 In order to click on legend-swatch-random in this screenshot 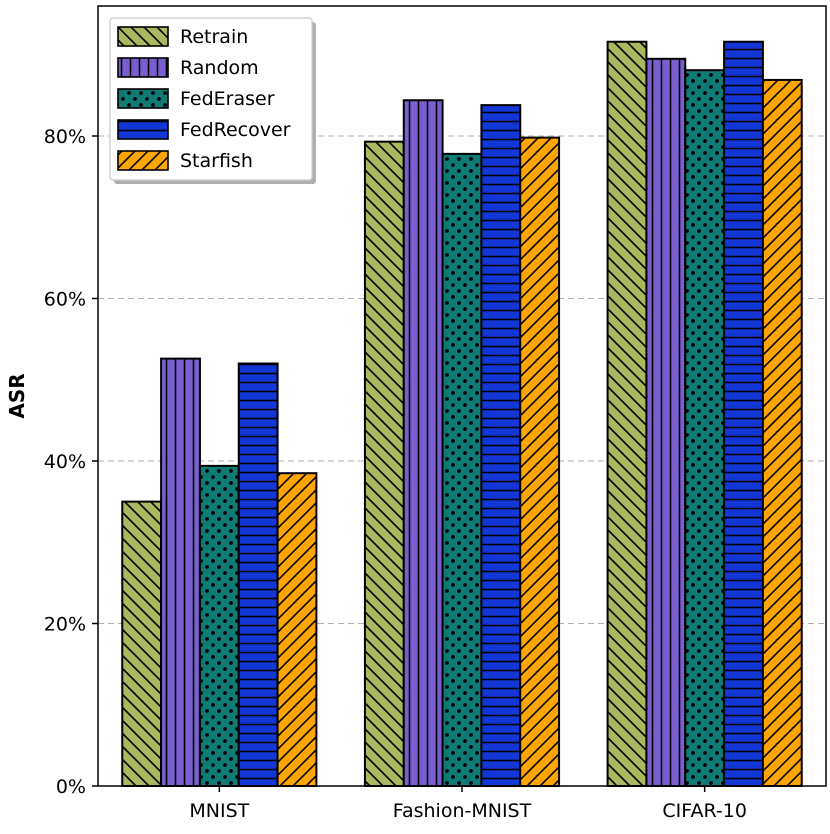, I will do `click(143, 67)`.